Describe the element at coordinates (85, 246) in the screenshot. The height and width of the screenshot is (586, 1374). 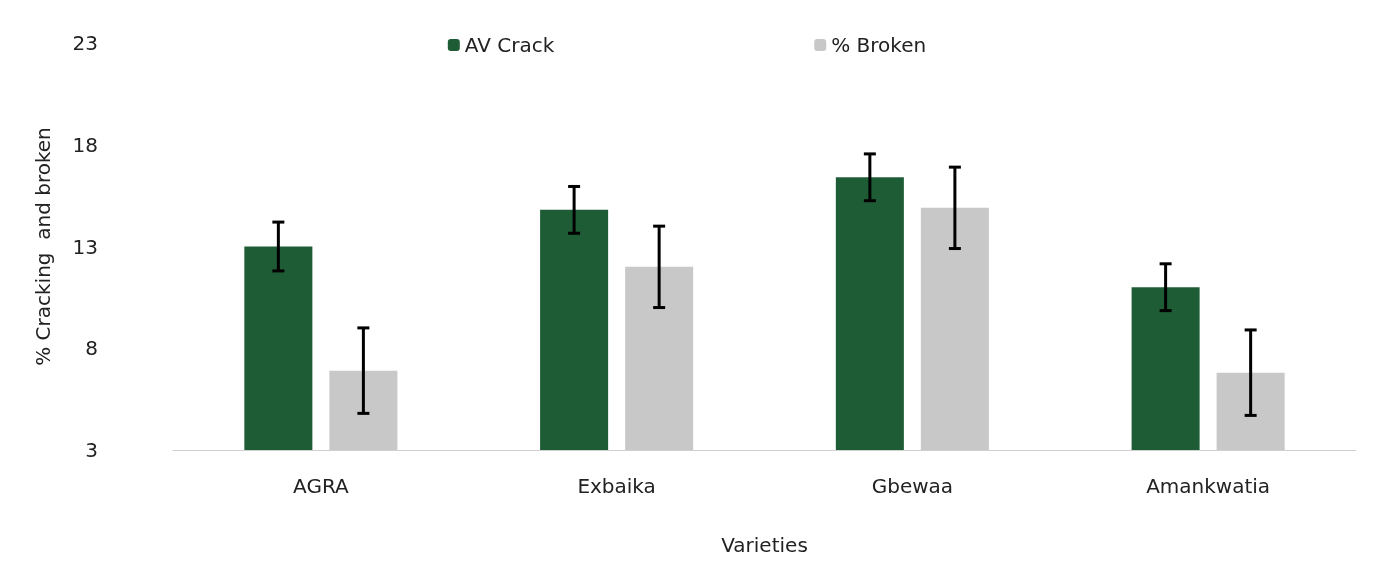
I see `y-tick-label: 13` at that location.